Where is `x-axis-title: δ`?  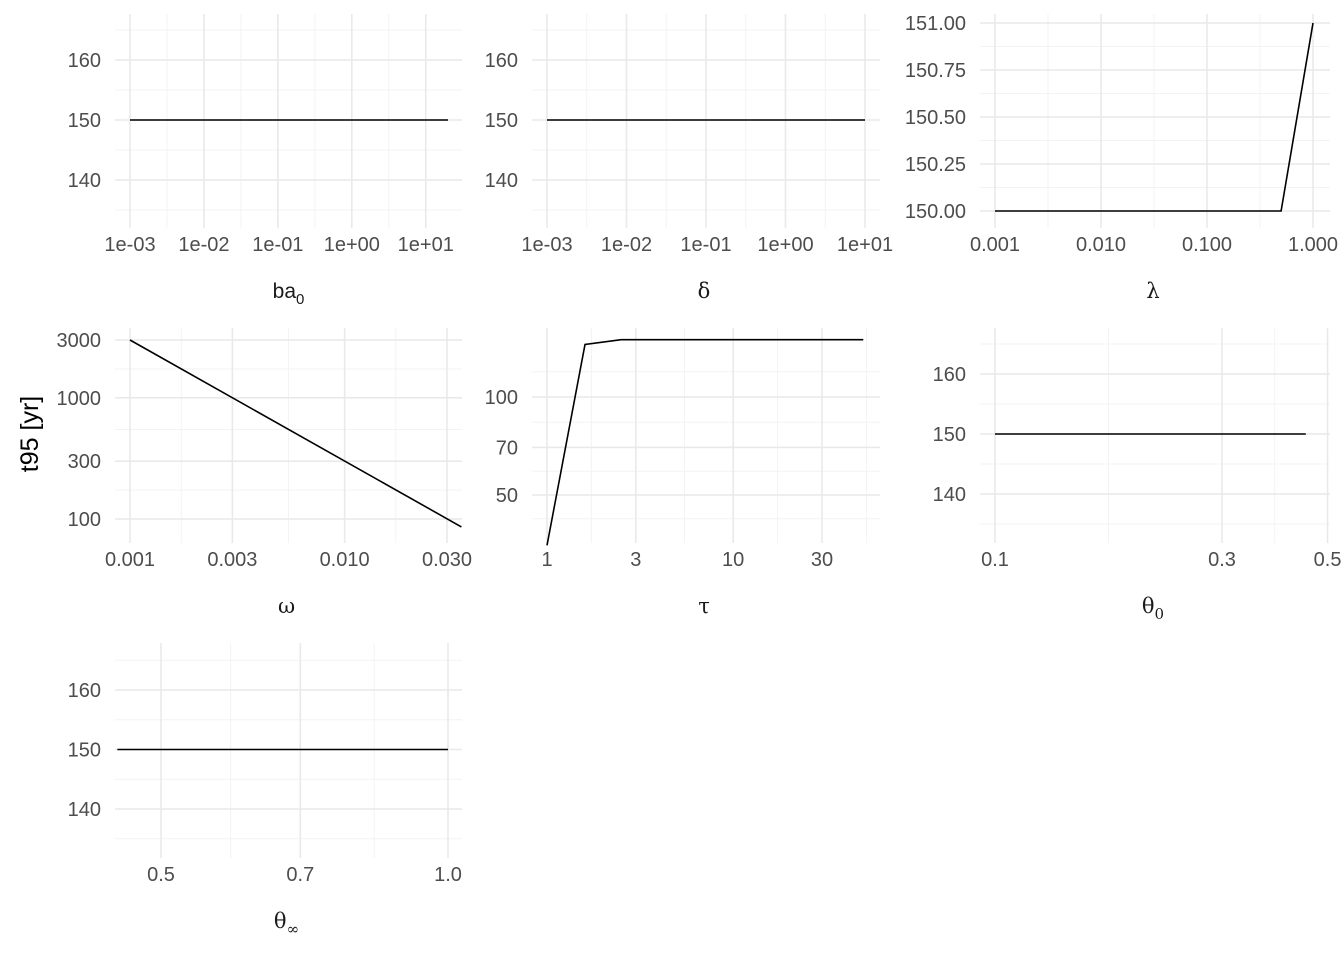
x-axis-title: δ is located at coordinates (704, 291).